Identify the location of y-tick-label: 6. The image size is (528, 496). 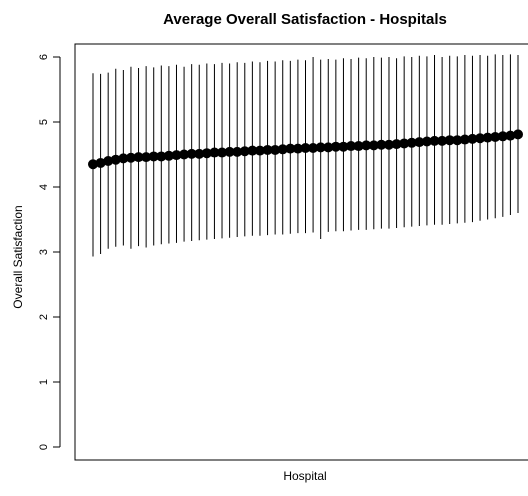
(44, 57).